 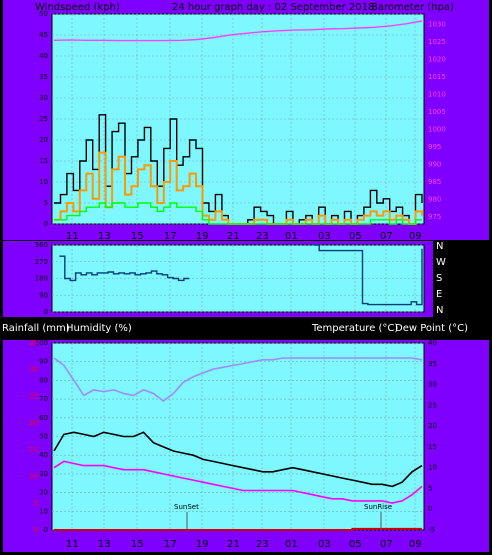 What do you see at coordinates (434, 217) in the screenshot?
I see `y-right-tick-label: 975` at bounding box center [434, 217].